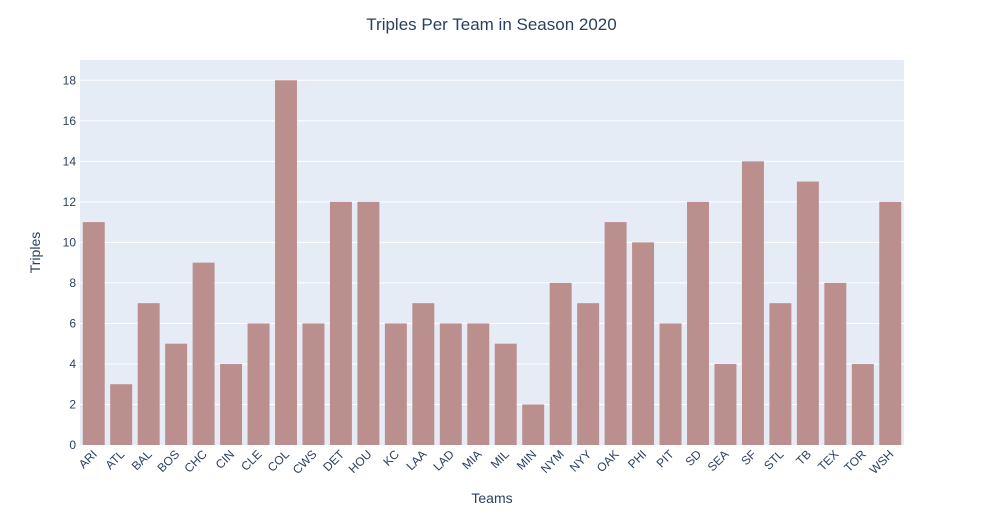 This screenshot has width=983, height=525. I want to click on bar-chc, so click(203, 353).